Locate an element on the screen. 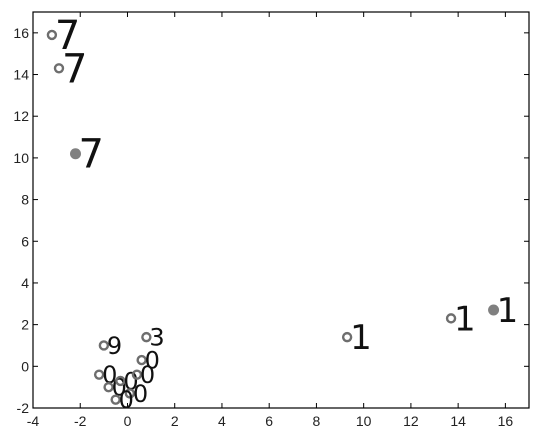  x-tick-label: -4 is located at coordinates (33, 421).